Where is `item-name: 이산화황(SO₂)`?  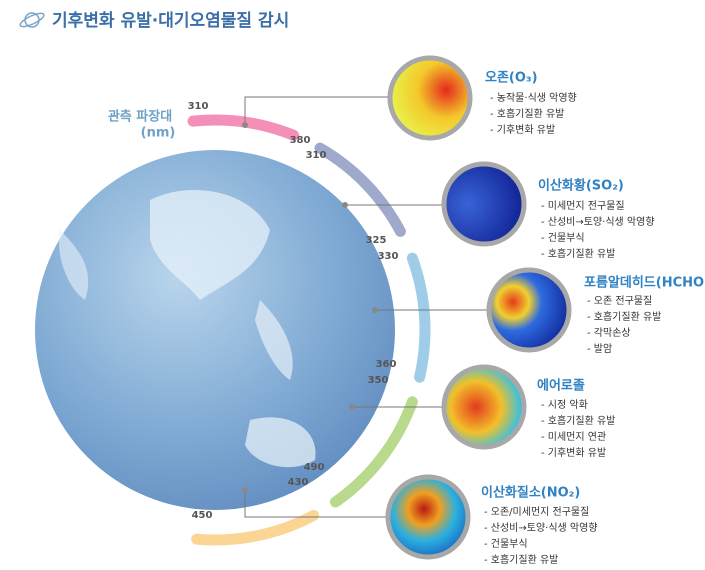 item-name: 이산화황(SO₂) is located at coordinates (581, 186).